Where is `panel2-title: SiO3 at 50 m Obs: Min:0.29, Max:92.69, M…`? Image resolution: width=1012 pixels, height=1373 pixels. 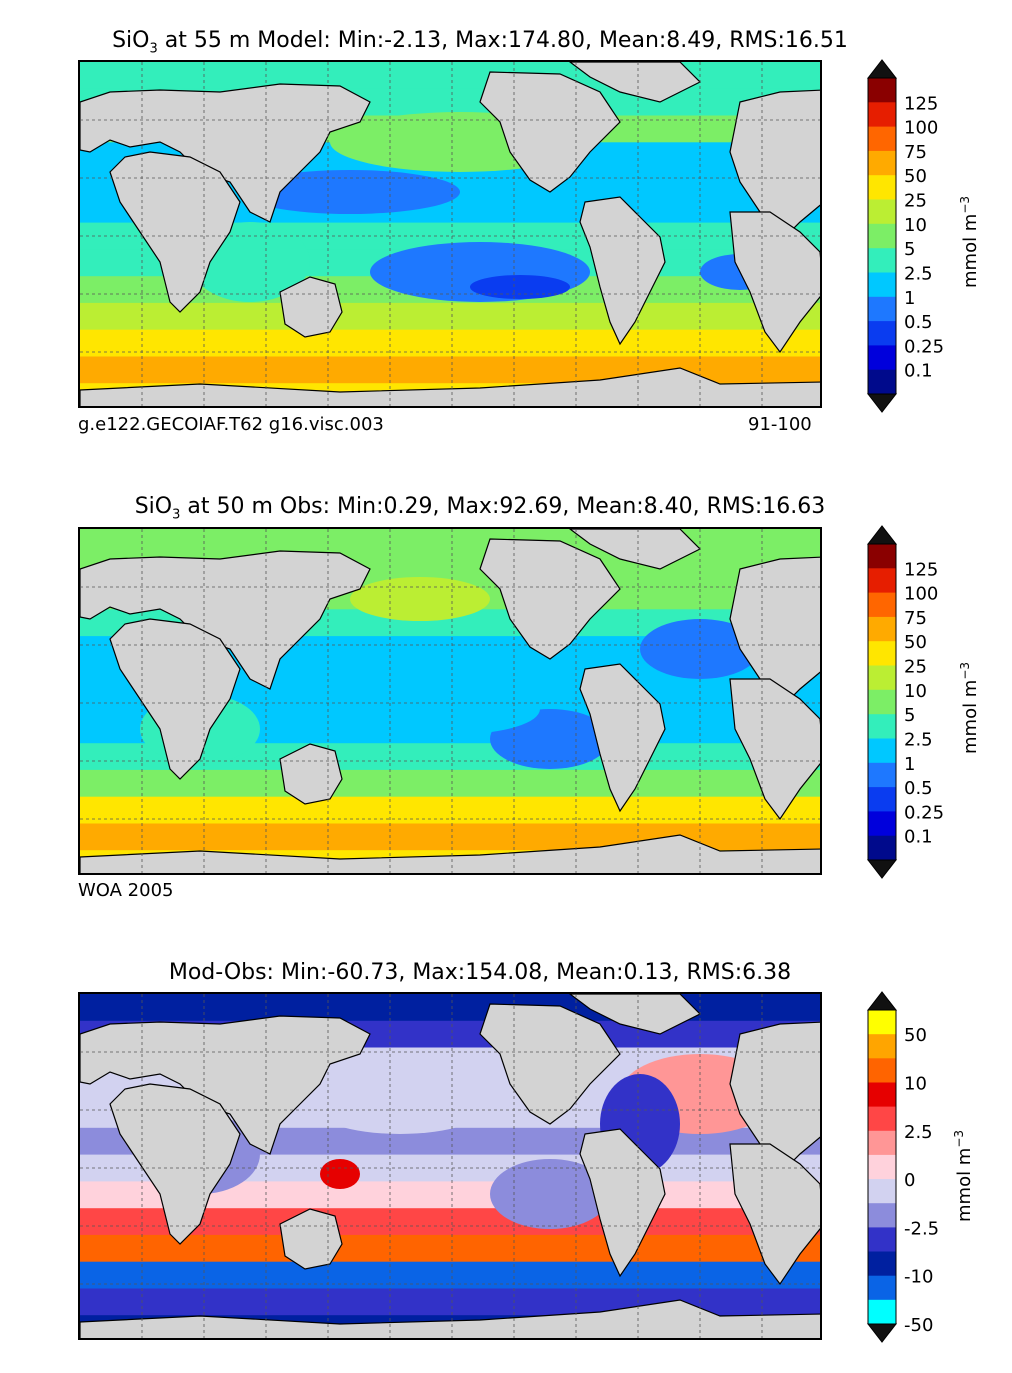 panel2-title: SiO3 at 50 m Obs: Min:0.29, Max:92.69, M… is located at coordinates (480, 508).